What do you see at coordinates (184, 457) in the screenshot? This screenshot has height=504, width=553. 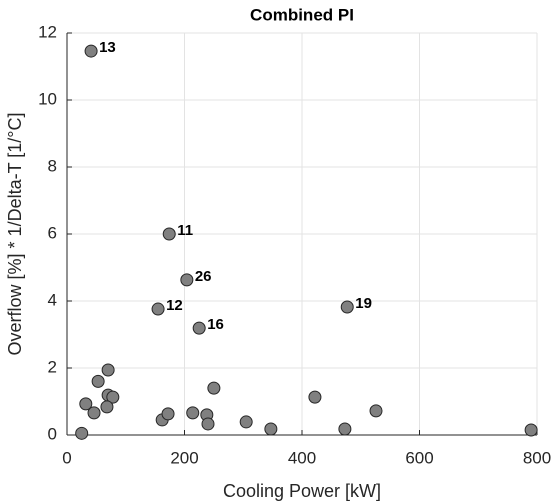 I see `x-tick-label: 200` at bounding box center [184, 457].